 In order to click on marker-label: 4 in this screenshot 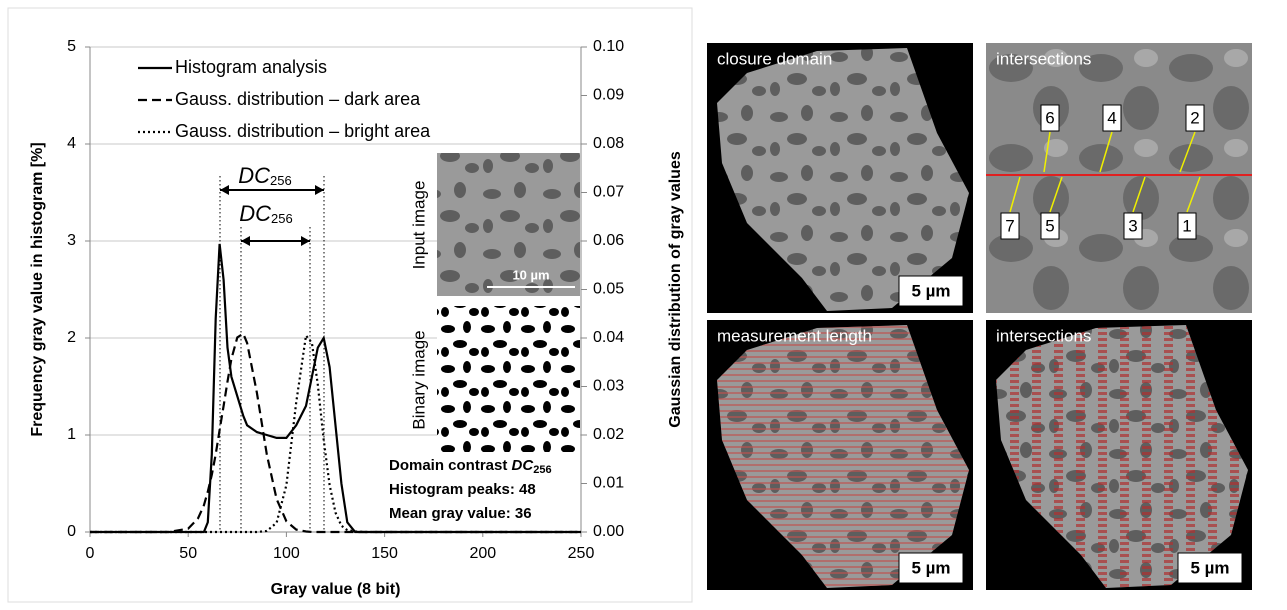, I will do `click(1111, 117)`.